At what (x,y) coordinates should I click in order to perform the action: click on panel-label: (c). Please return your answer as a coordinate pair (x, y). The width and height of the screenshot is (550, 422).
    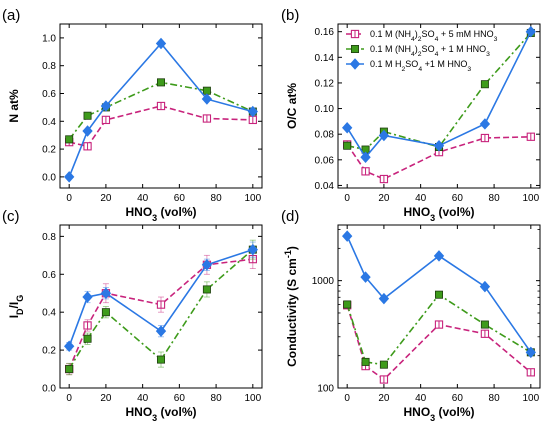
    Looking at the image, I should click on (11, 216).